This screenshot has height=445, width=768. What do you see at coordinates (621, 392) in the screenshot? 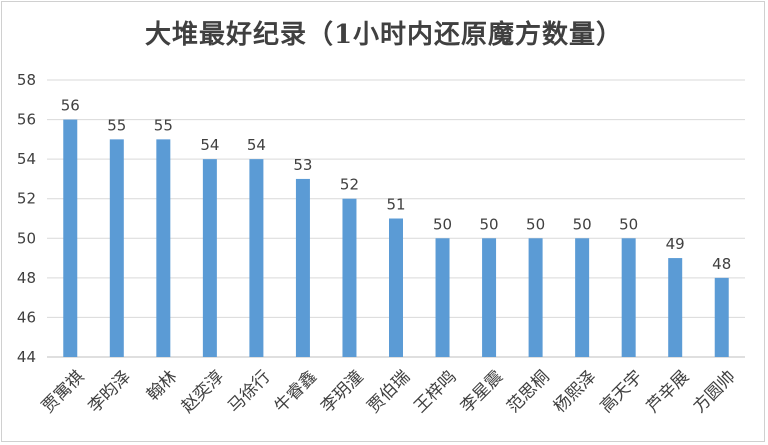
I see `x-tick-label: 高天宇` at bounding box center [621, 392].